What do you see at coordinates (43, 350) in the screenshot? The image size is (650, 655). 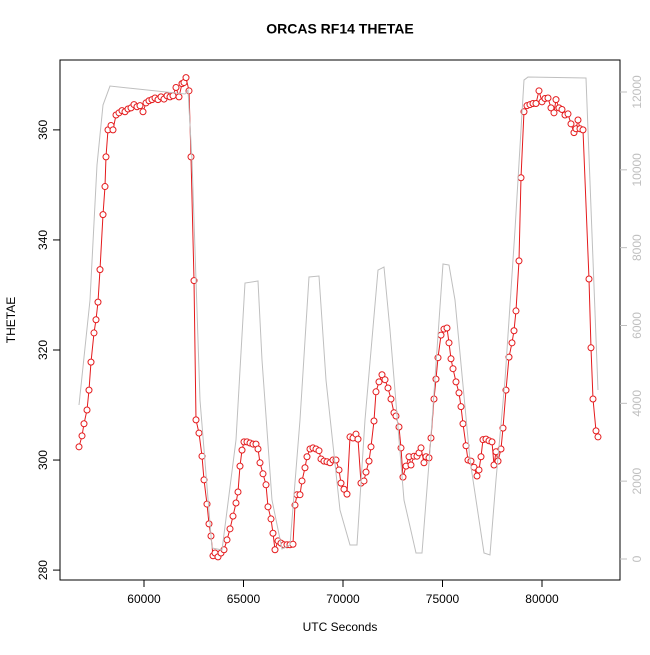 I see `y-tick-label: 320` at bounding box center [43, 350].